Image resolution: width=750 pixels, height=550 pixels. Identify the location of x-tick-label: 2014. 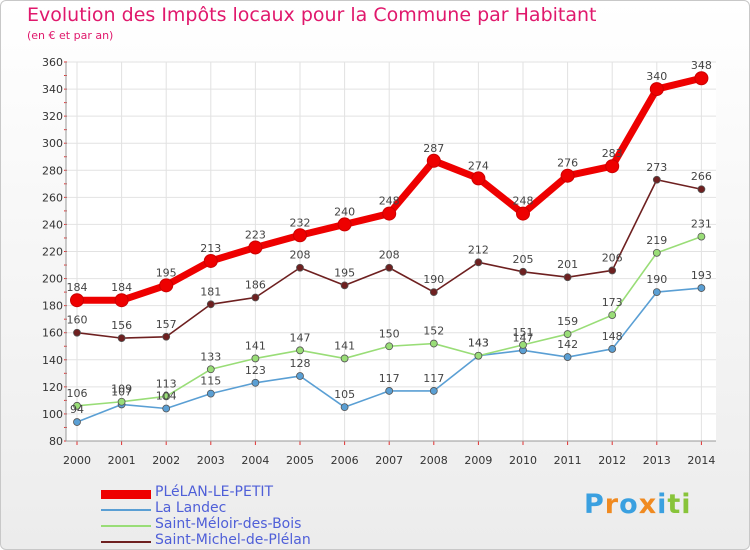
(701, 460).